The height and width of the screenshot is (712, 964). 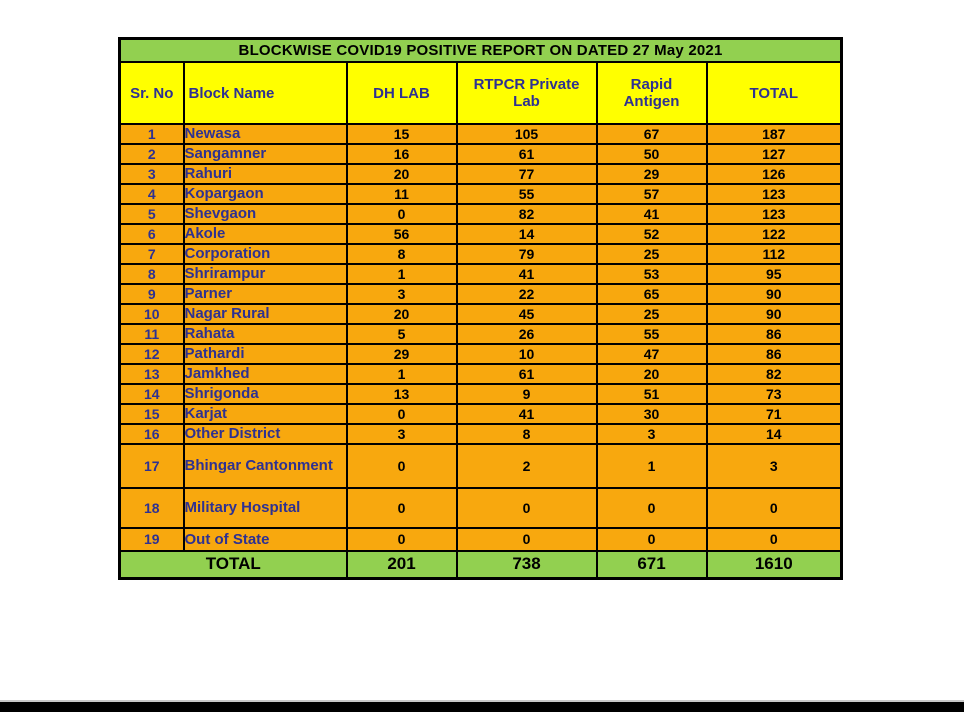 I want to click on cell-total: 112, so click(x=774, y=254).